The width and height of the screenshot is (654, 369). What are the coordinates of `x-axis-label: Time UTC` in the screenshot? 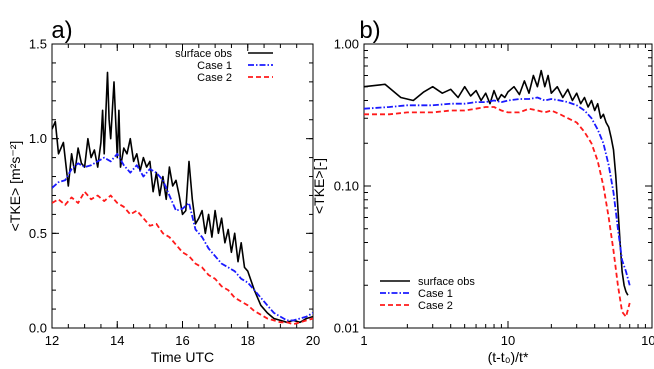 It's located at (182, 357).